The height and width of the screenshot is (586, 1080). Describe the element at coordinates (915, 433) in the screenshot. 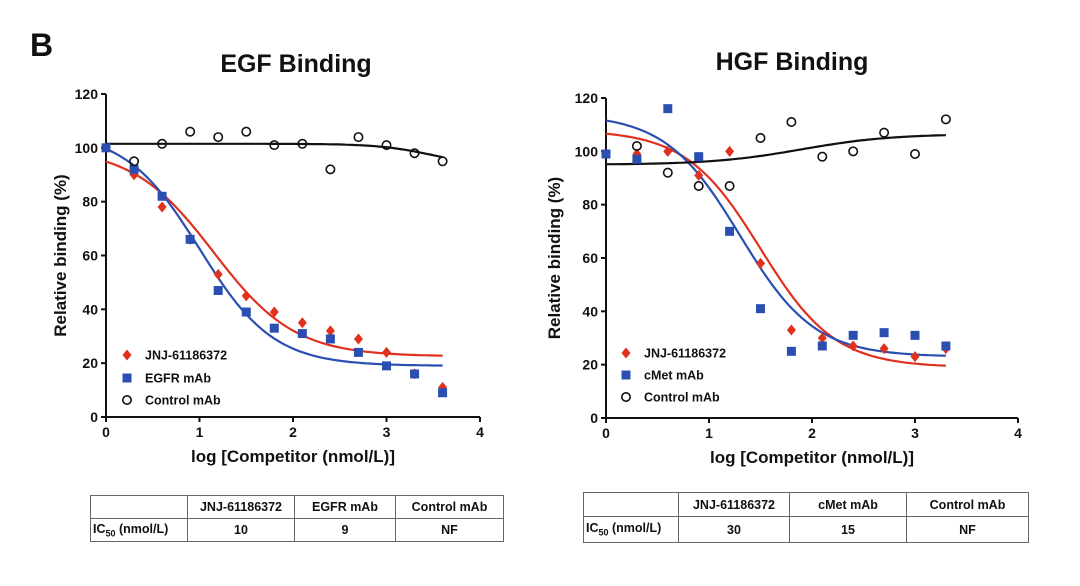

I see `x-tick-label: 3` at that location.